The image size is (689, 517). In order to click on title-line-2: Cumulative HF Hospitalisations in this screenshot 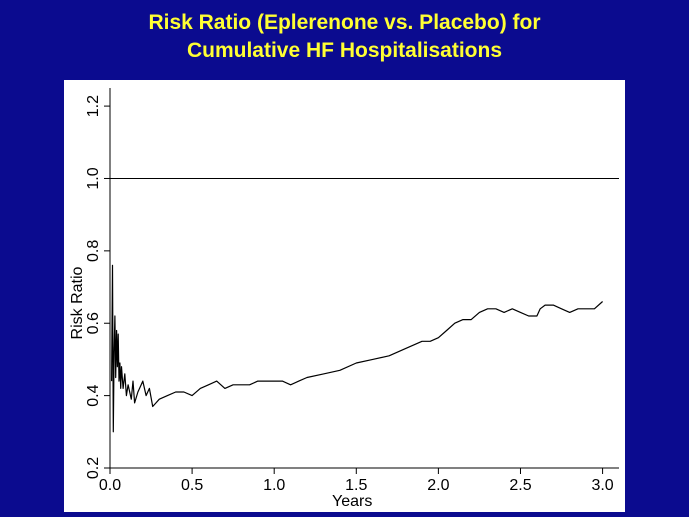, I will do `click(344, 50)`.